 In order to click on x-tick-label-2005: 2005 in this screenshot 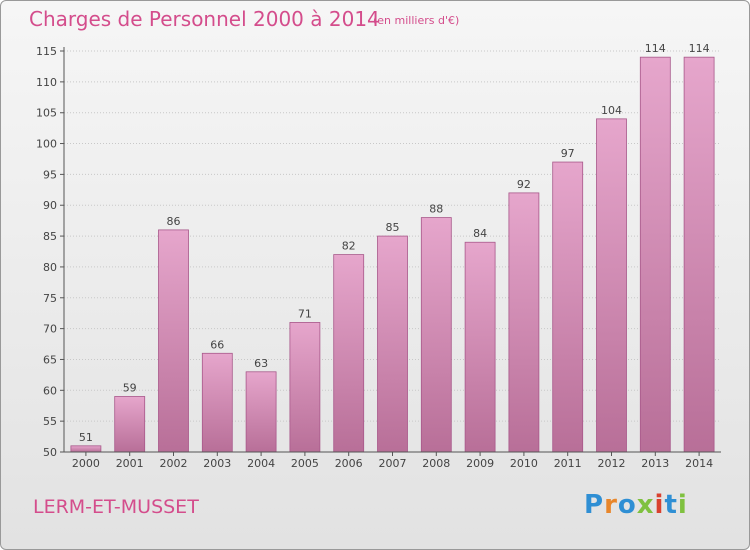, I will do `click(305, 463)`.